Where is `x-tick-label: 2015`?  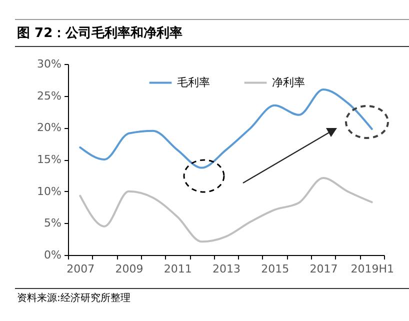 x-tick-label: 2015 is located at coordinates (275, 269).